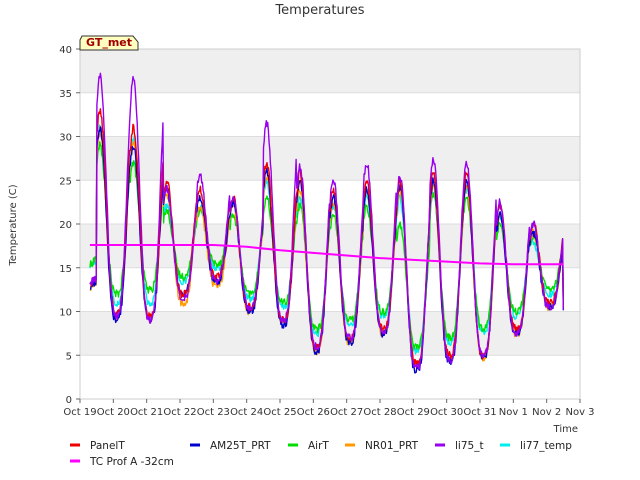  I want to click on legend-item: li77_temp, so click(536, 446).